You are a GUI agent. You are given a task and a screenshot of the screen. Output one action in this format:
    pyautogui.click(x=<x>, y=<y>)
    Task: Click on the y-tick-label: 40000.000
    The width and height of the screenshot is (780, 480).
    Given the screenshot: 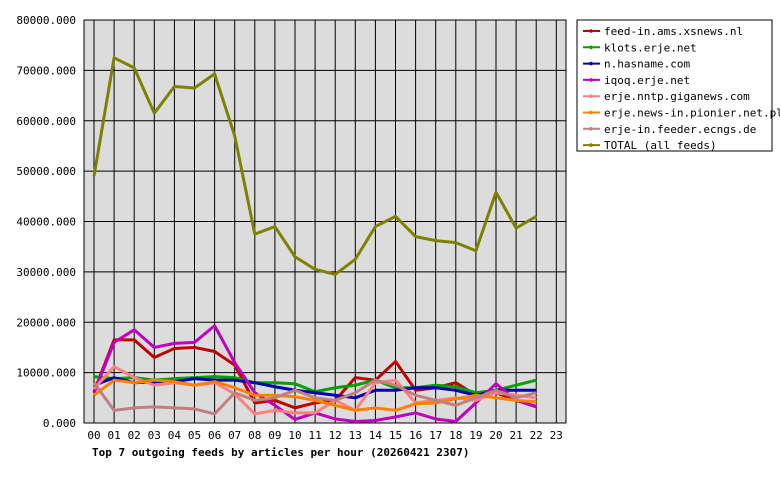 What is the action you would take?
    pyautogui.click(x=46, y=222)
    